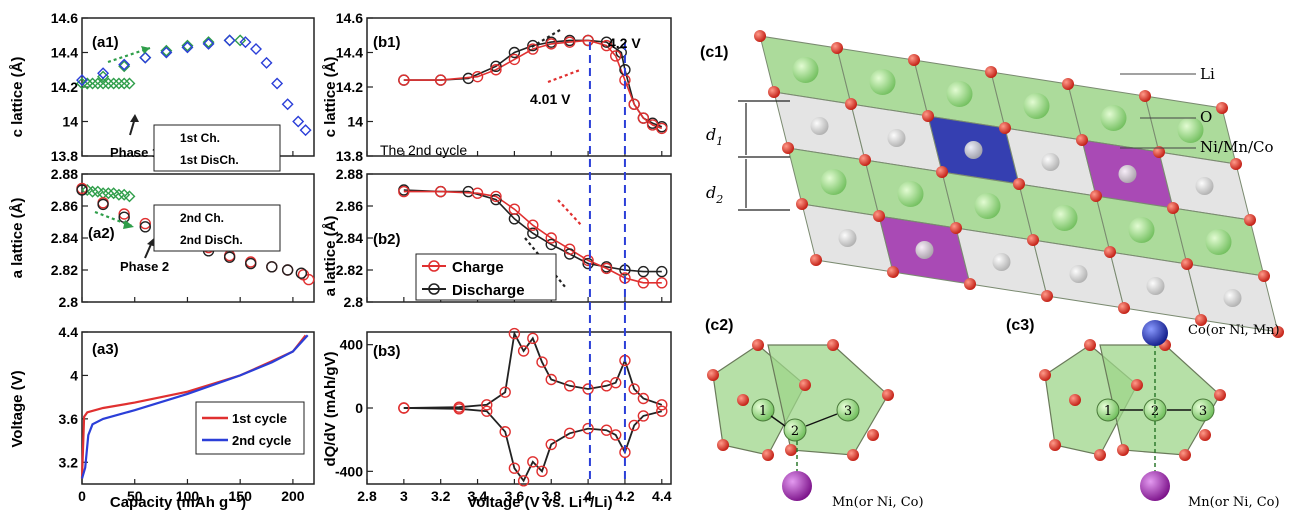  Describe the element at coordinates (533, 445) in the screenshot. I see `line-b3-discharge` at that location.